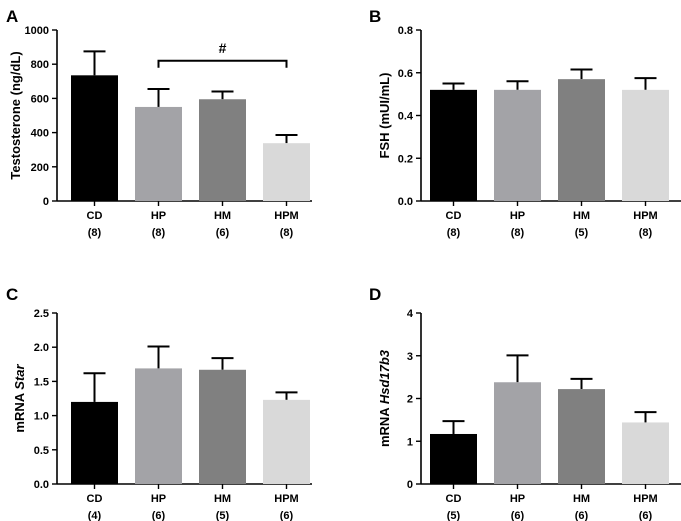 The height and width of the screenshot is (521, 681). What do you see at coordinates (41, 314) in the screenshot?
I see `y-tick-label: 2.5` at bounding box center [41, 314].